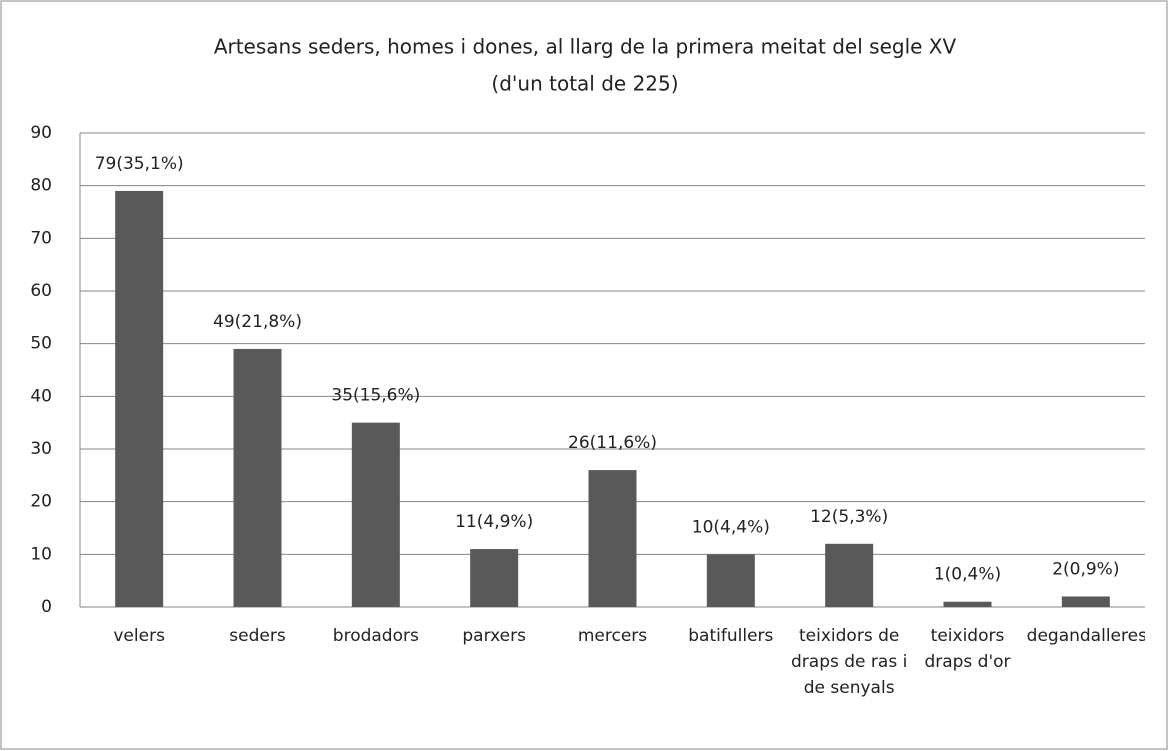  I want to click on x-tick-label-box: teixidors de draps de ras i de senyals, so click(849, 662).